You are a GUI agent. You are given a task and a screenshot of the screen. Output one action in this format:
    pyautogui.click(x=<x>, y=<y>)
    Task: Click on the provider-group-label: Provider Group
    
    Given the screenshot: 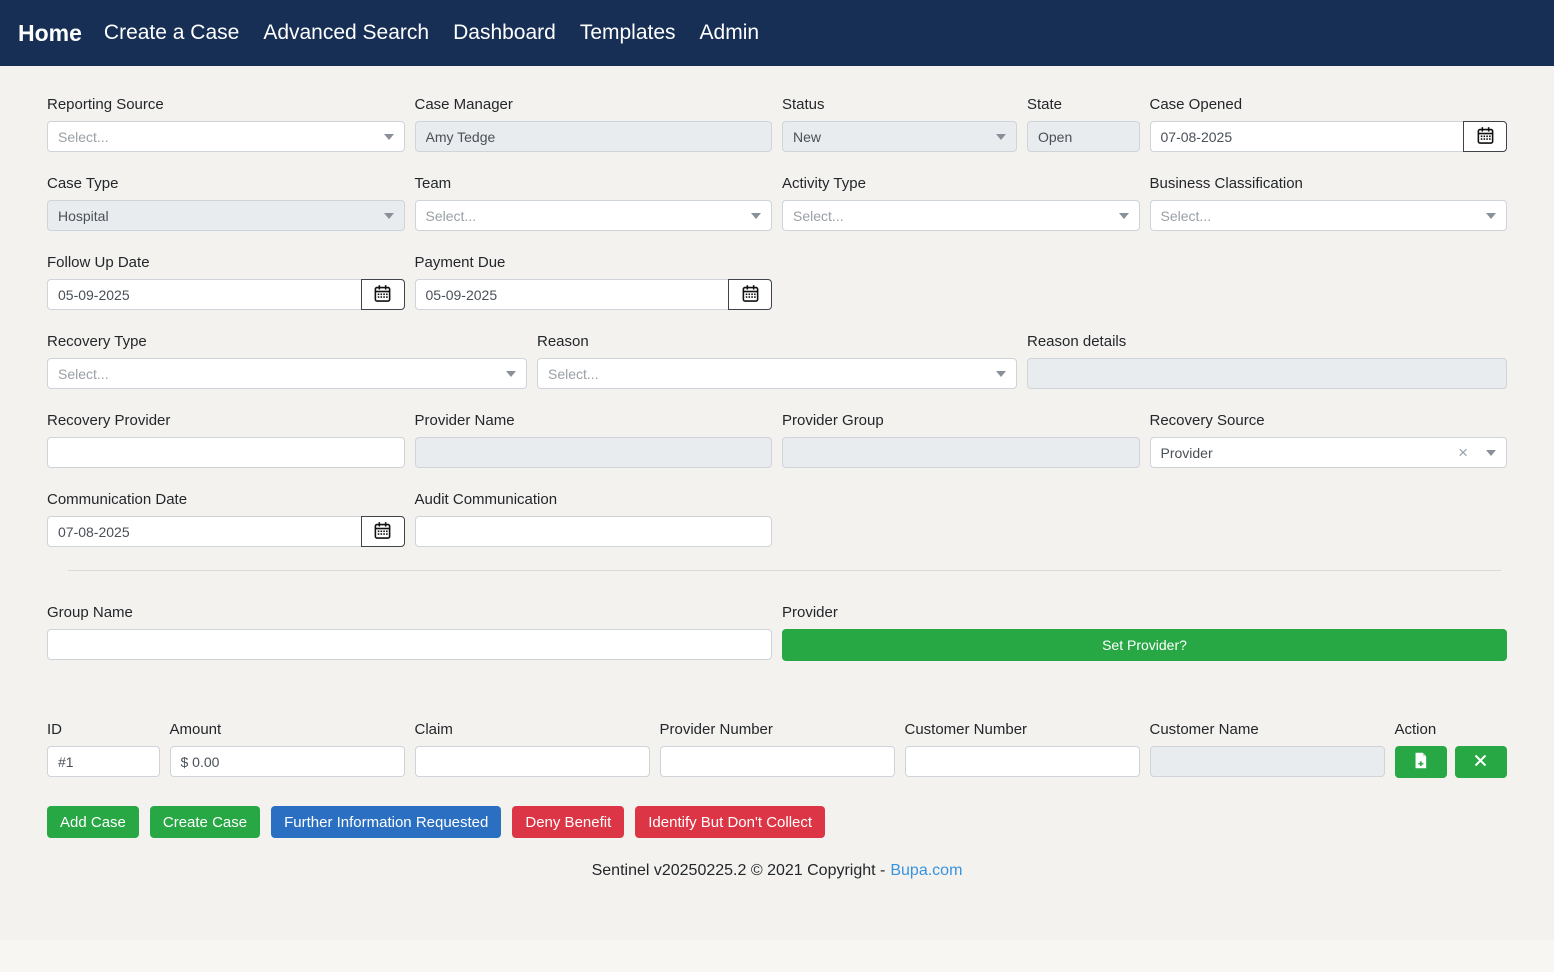 What is the action you would take?
    pyautogui.click(x=833, y=420)
    